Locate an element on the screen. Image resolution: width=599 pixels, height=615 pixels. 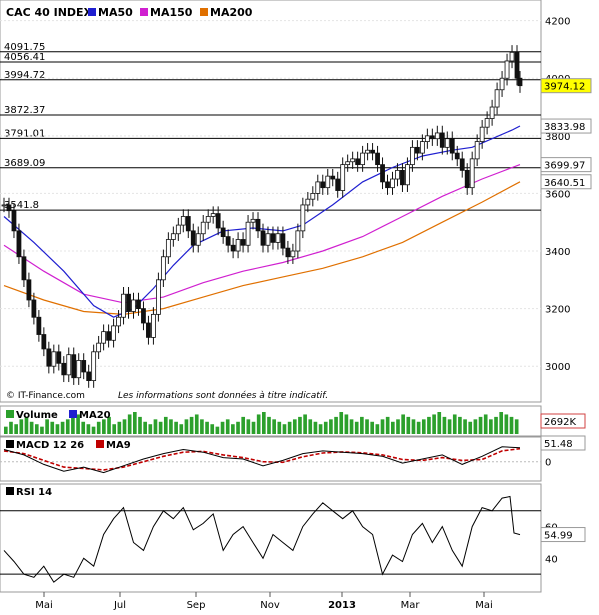
x-tick-label: 2013 is located at coordinates (342, 605).